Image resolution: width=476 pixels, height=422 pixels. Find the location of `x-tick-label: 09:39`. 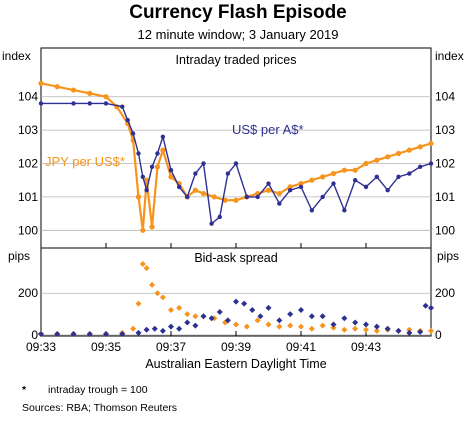

x-tick-label: 09:39 is located at coordinates (236, 347).